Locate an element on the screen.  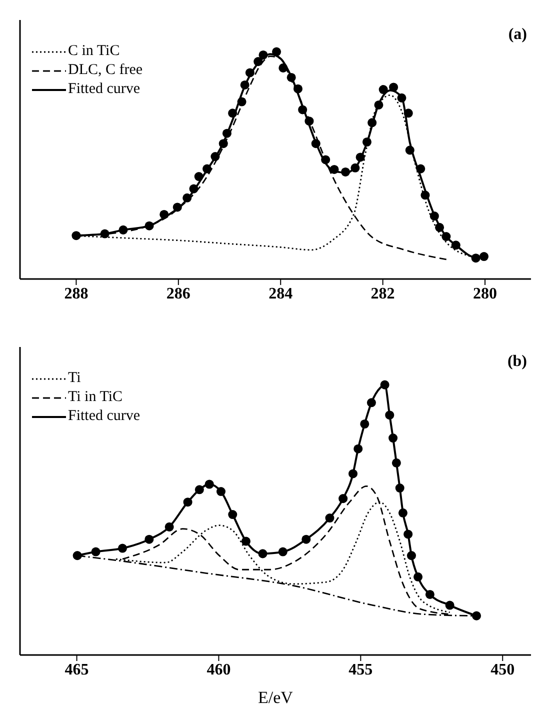
text: (a) is located at coordinates (517, 35).